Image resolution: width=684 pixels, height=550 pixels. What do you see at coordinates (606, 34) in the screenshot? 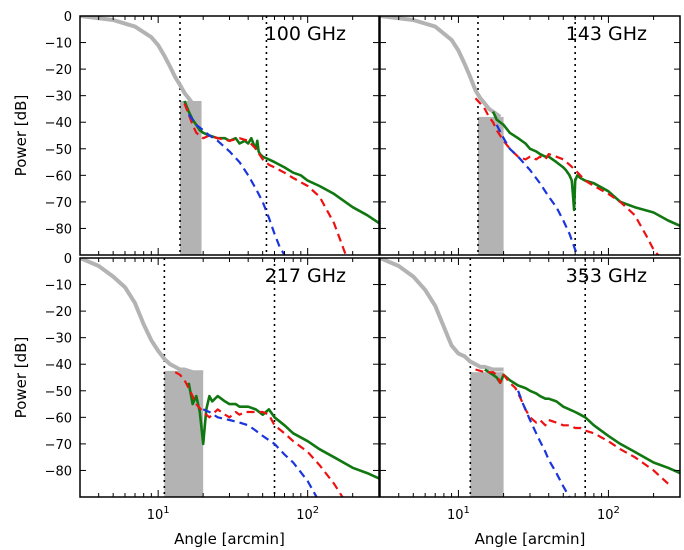
I see `panel-label: 143 GHz` at bounding box center [606, 34].